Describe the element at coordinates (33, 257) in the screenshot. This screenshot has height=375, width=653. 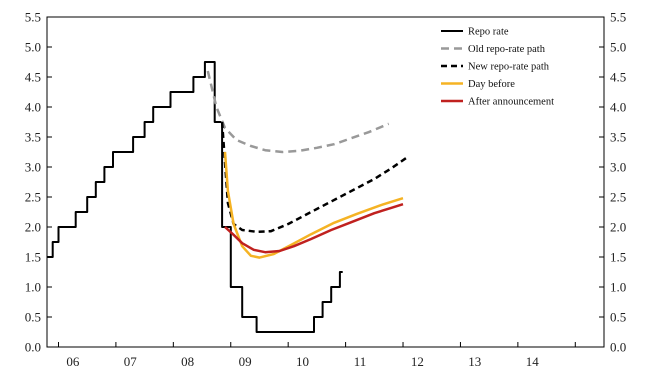
I see `y-tick-label-left: 1.5` at that location.